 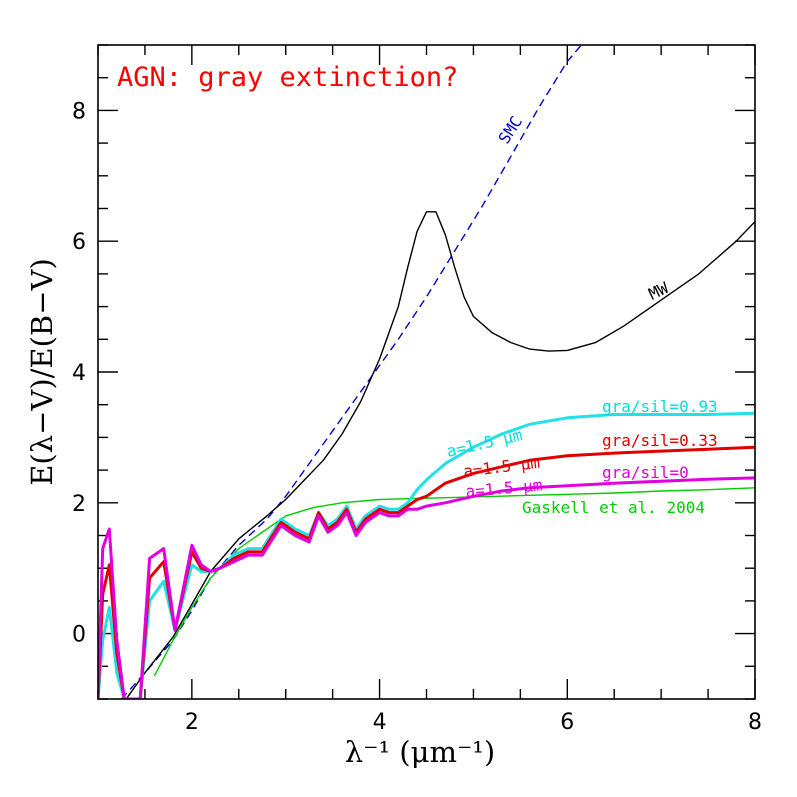 I want to click on x-tick-label: 4, so click(x=380, y=722).